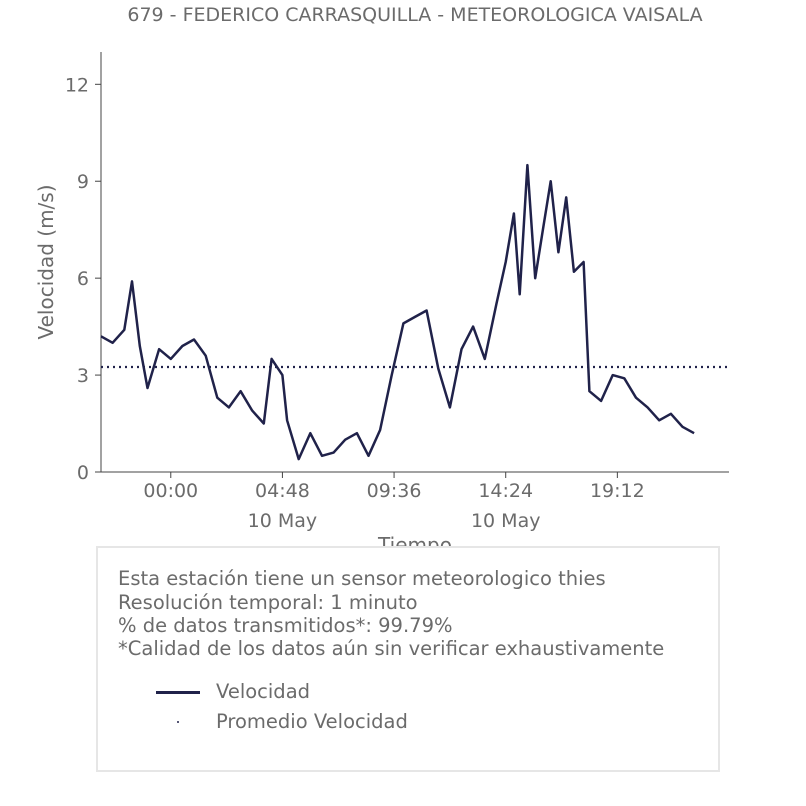  I want to click on x-axis-ticks: 00:00 04:48 10 May 09:36 14:24 10 May 19:12, so click(394, 502).